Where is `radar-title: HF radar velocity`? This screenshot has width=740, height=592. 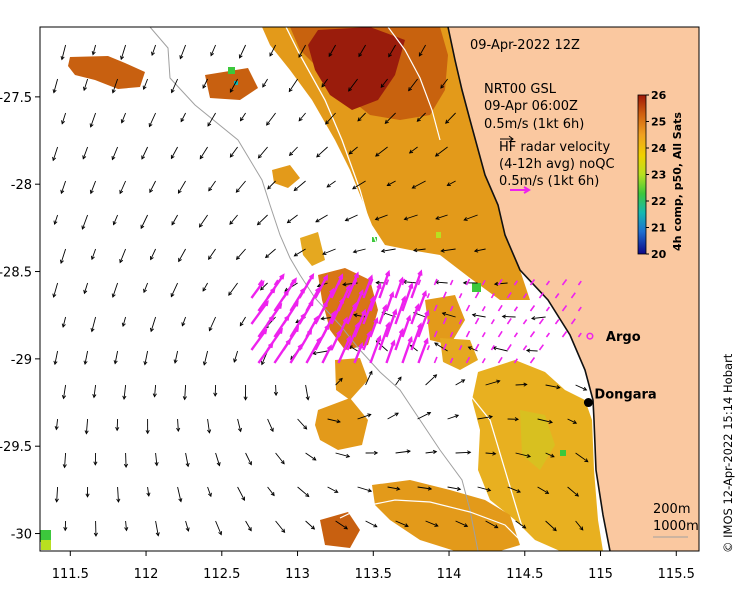
radar-title: HF radar velocity is located at coordinates (555, 147).